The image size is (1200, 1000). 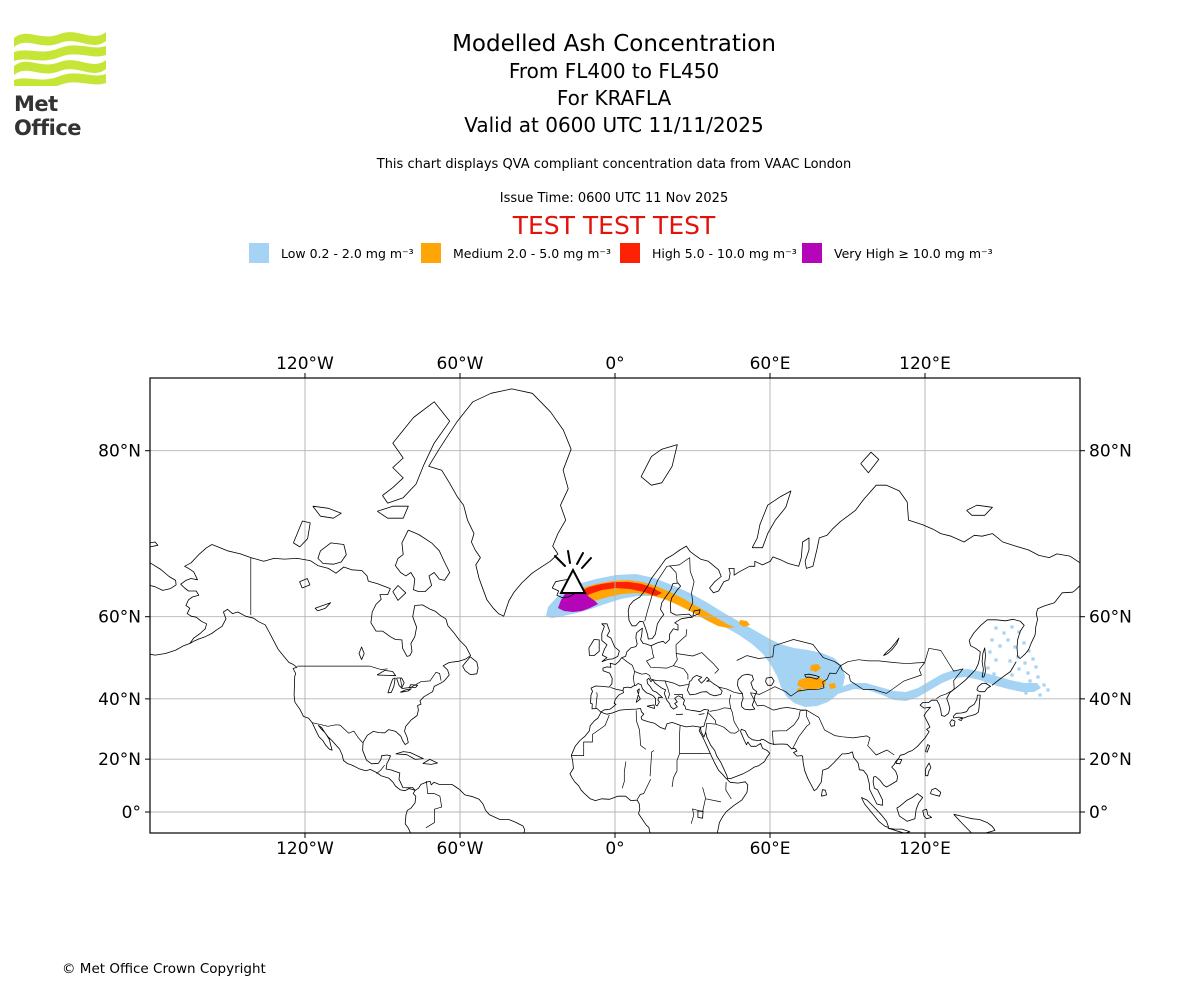 I want to click on legend-item-medium: Medium 2.0 - 5.0 mg m⁻³, so click(x=516, y=253).